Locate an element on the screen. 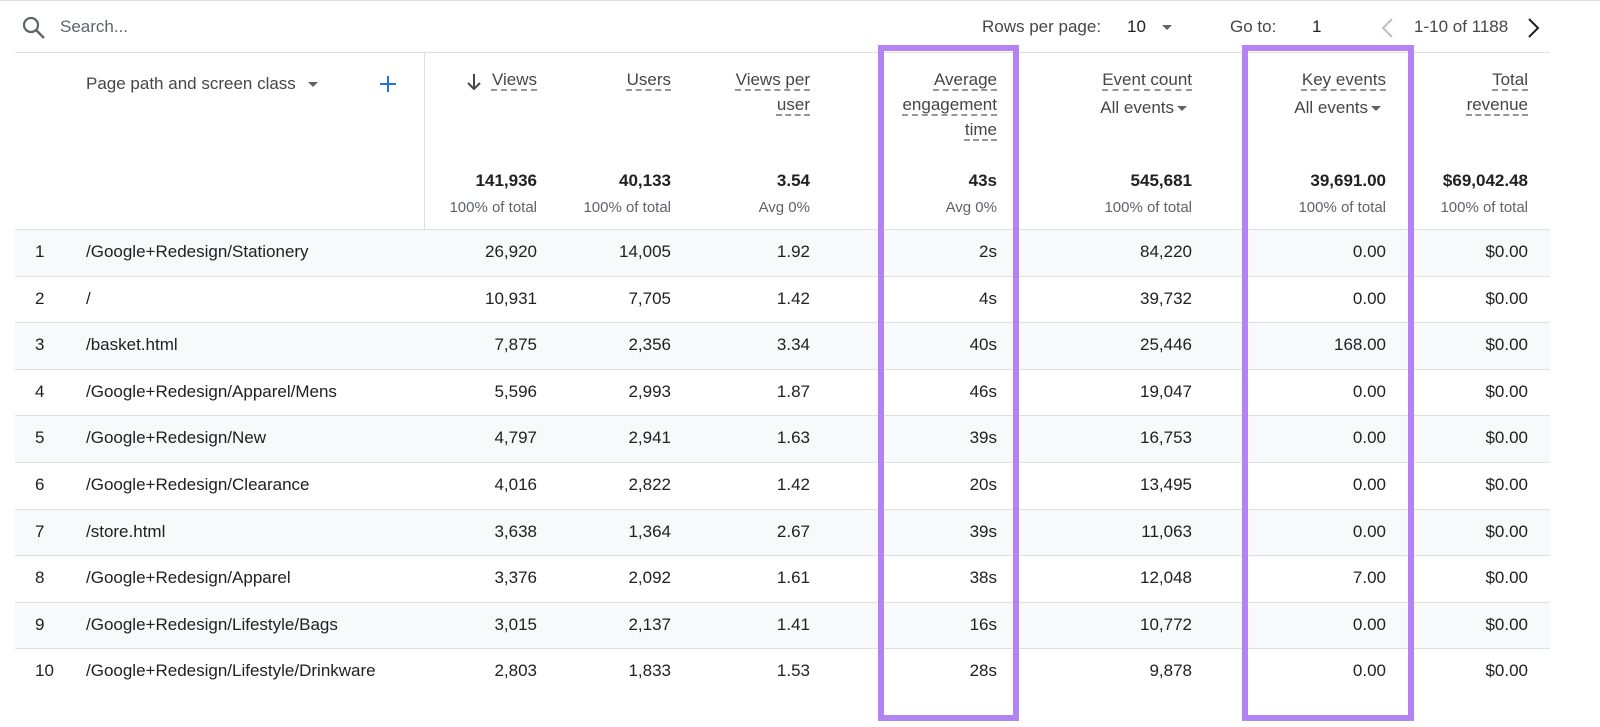  cell-value: 38s is located at coordinates (983, 578).